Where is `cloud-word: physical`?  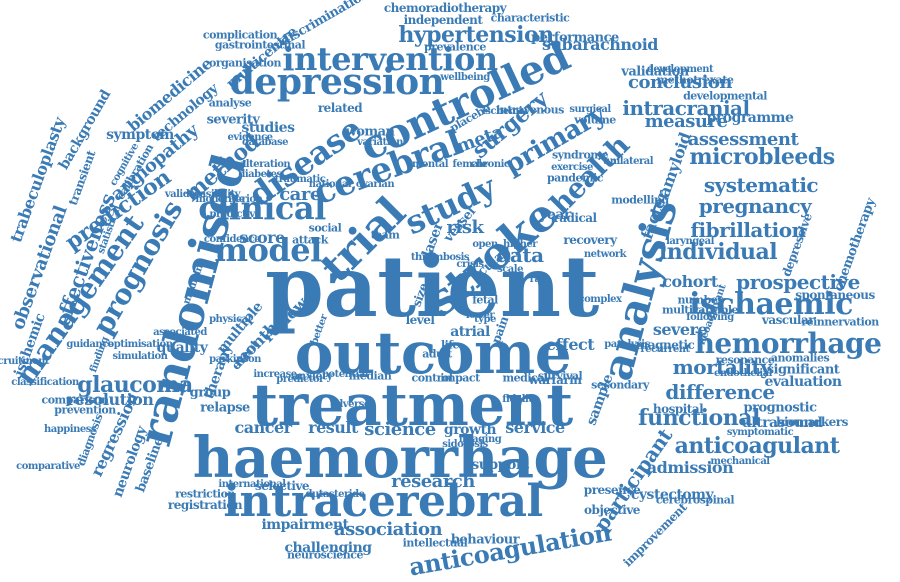
cloud-word: physical is located at coordinates (230, 319).